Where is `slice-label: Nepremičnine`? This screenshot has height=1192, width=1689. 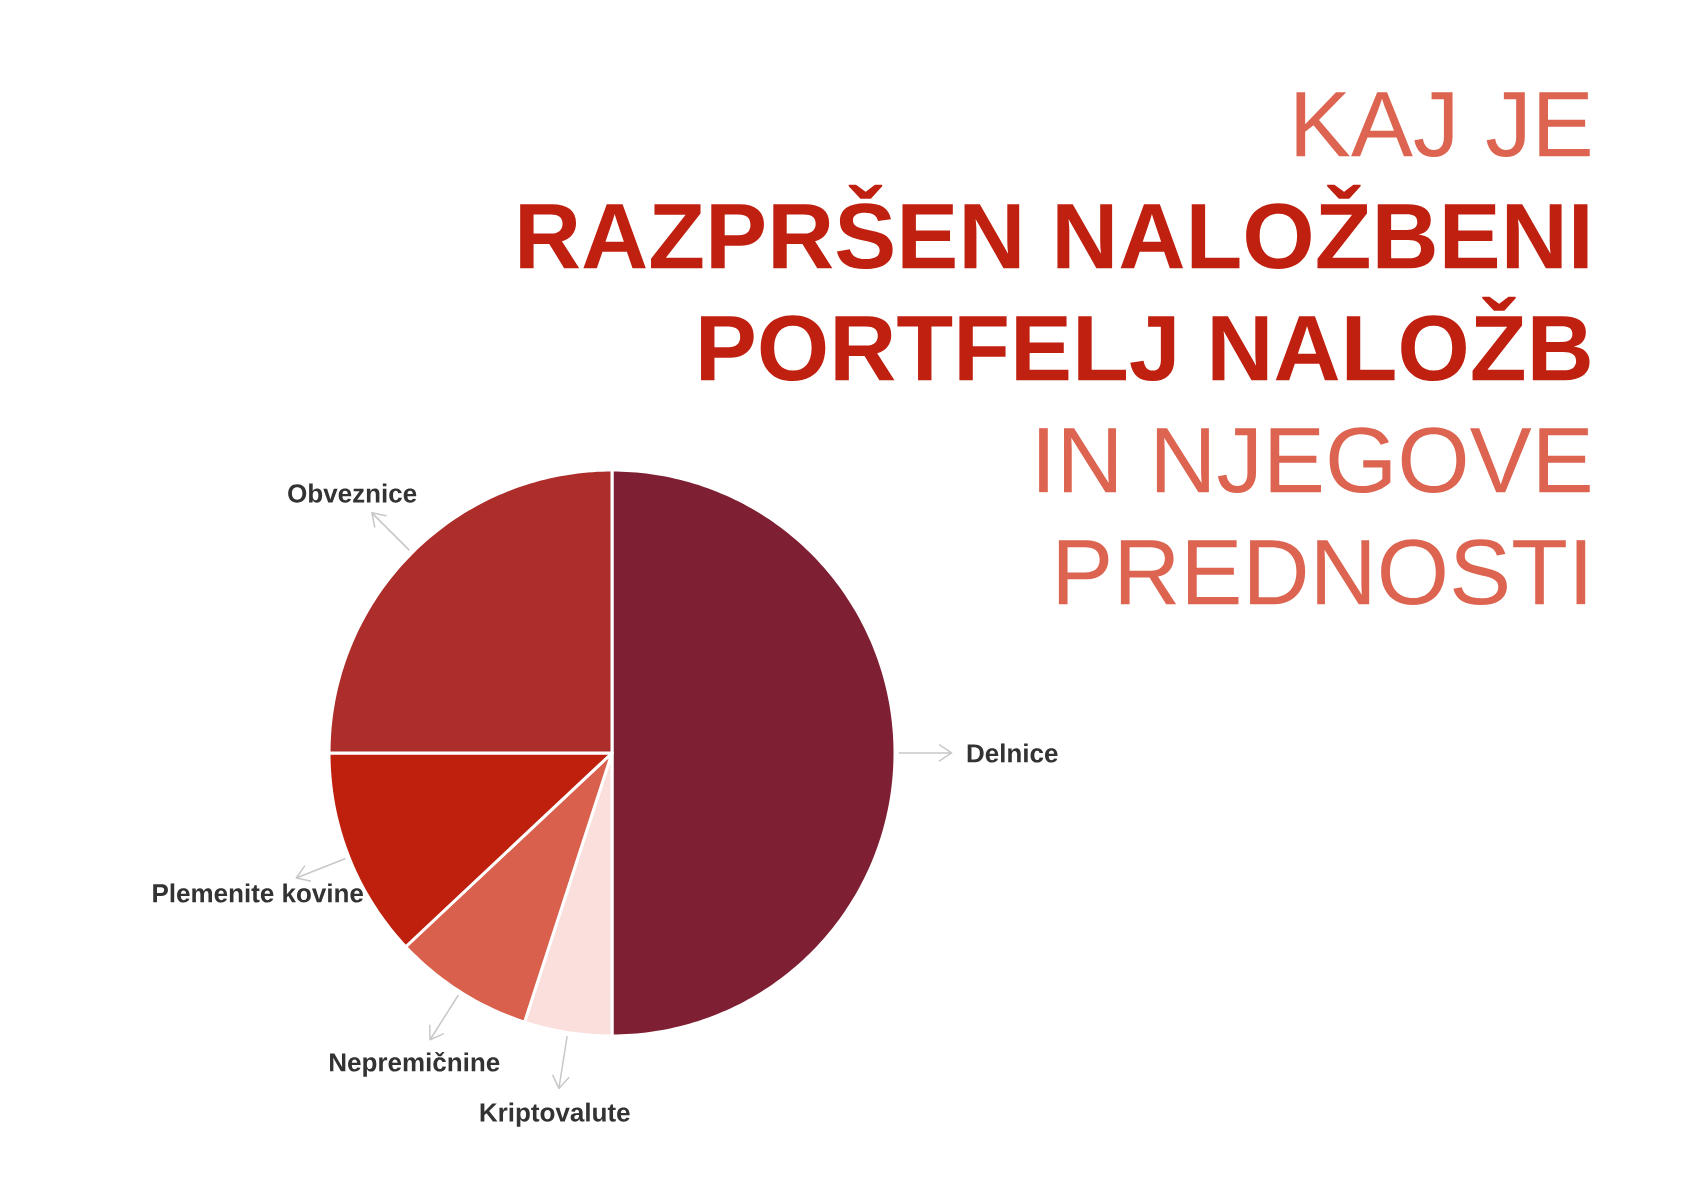 slice-label: Nepremičnine is located at coordinates (415, 1064).